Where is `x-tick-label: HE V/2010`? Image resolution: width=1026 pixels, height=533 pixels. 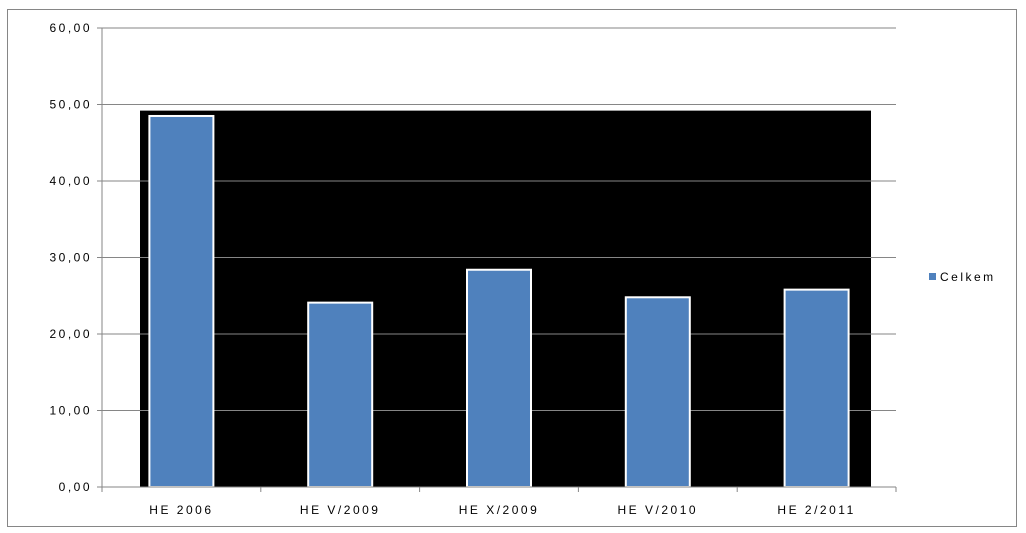
x-tick-label: HE V/2010 is located at coordinates (658, 510).